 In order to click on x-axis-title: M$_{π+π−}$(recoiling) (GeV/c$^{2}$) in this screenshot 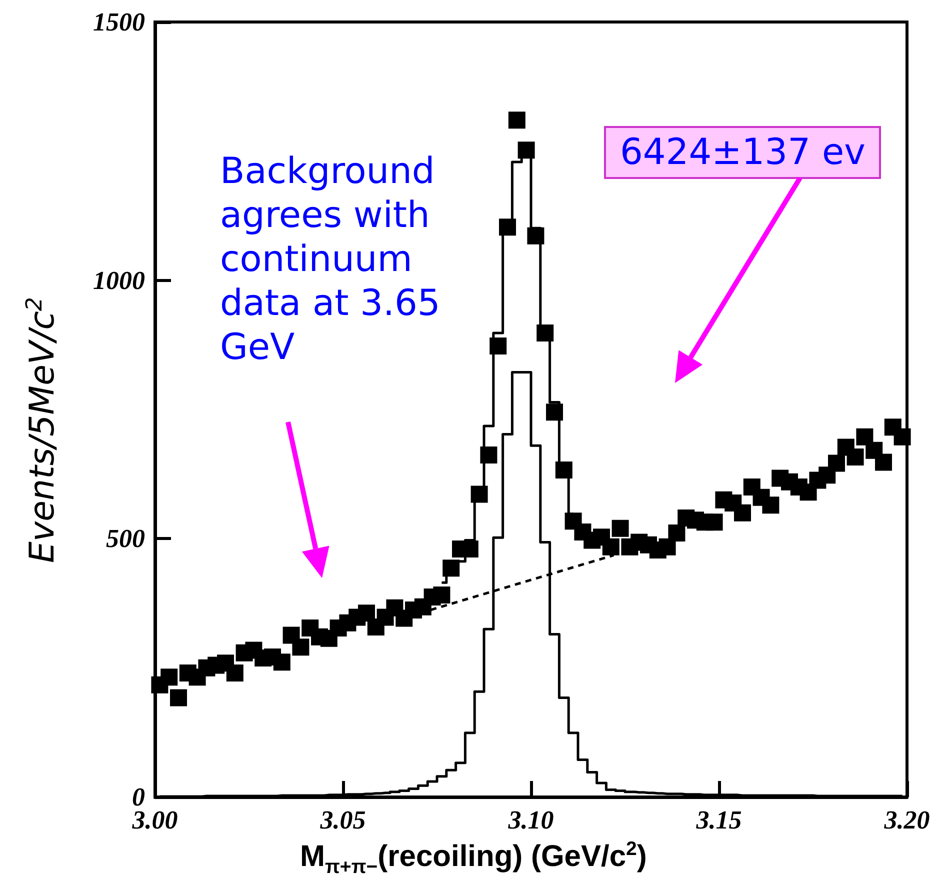, I will do `click(473, 858)`.